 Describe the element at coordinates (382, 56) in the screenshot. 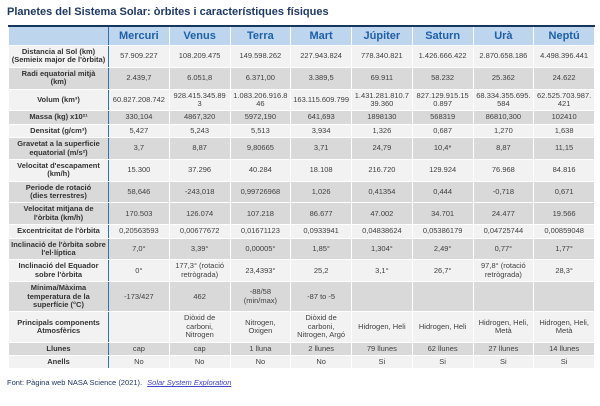

I see `cell: 778.340.821` at that location.